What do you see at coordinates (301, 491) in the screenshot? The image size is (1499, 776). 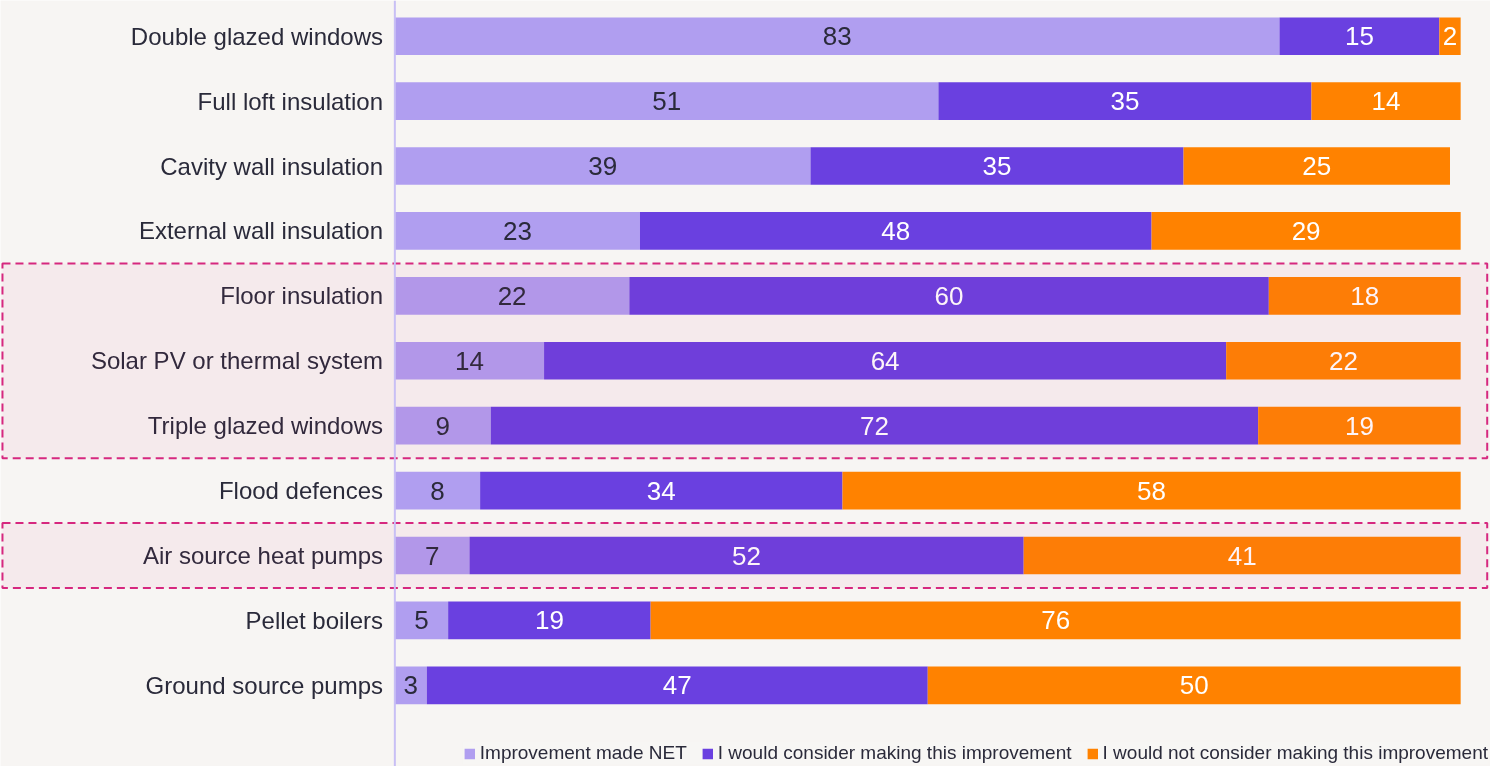 I see `y-tick-label: Flood defences` at bounding box center [301, 491].